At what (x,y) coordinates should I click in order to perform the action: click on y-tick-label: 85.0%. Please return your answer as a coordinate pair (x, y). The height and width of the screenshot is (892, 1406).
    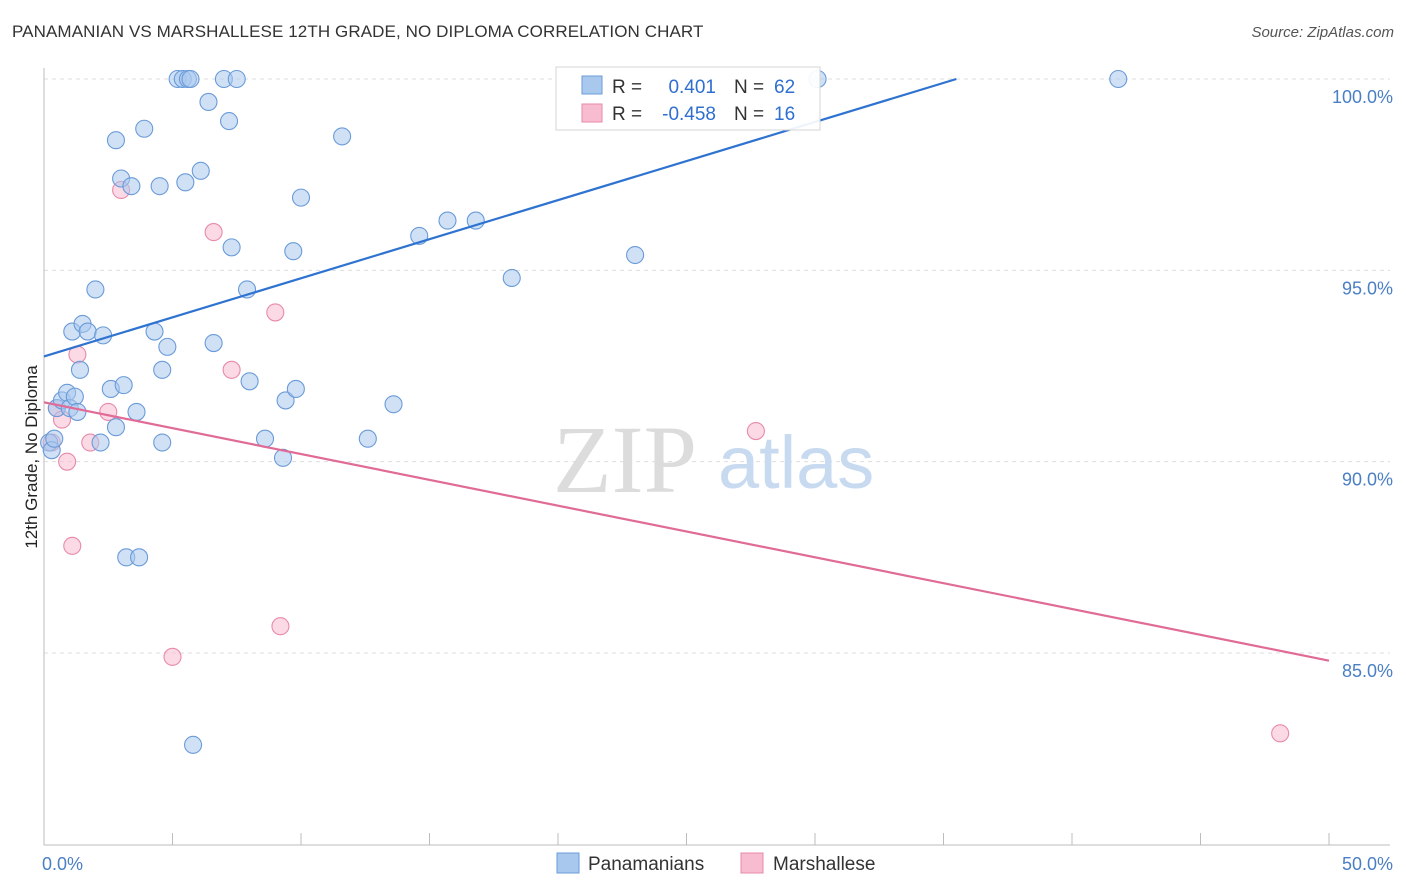
    Looking at the image, I should click on (1367, 671).